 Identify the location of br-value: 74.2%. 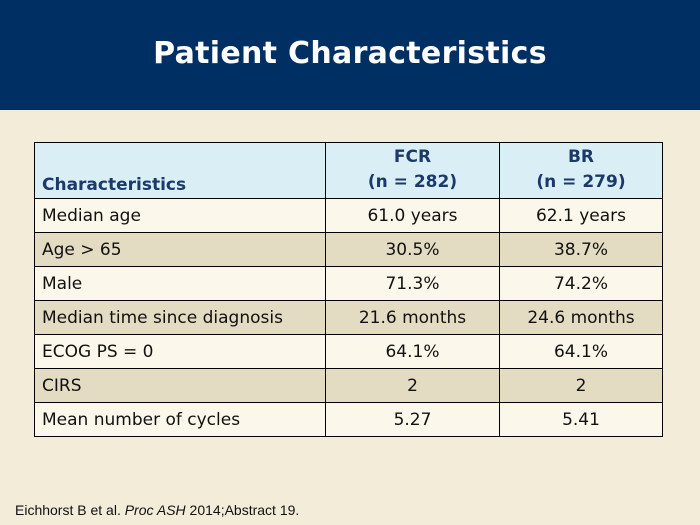
(581, 283).